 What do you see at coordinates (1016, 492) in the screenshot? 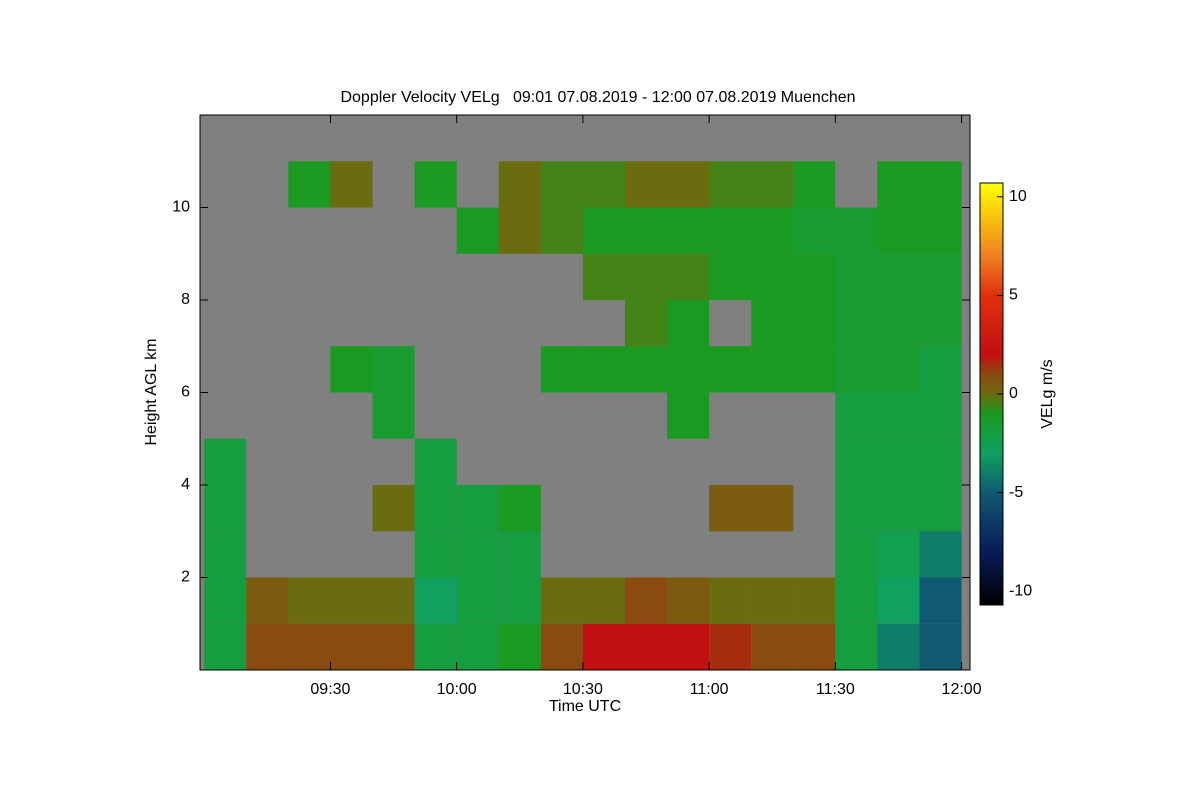
I see `colorbar-tick-label: -5` at bounding box center [1016, 492].